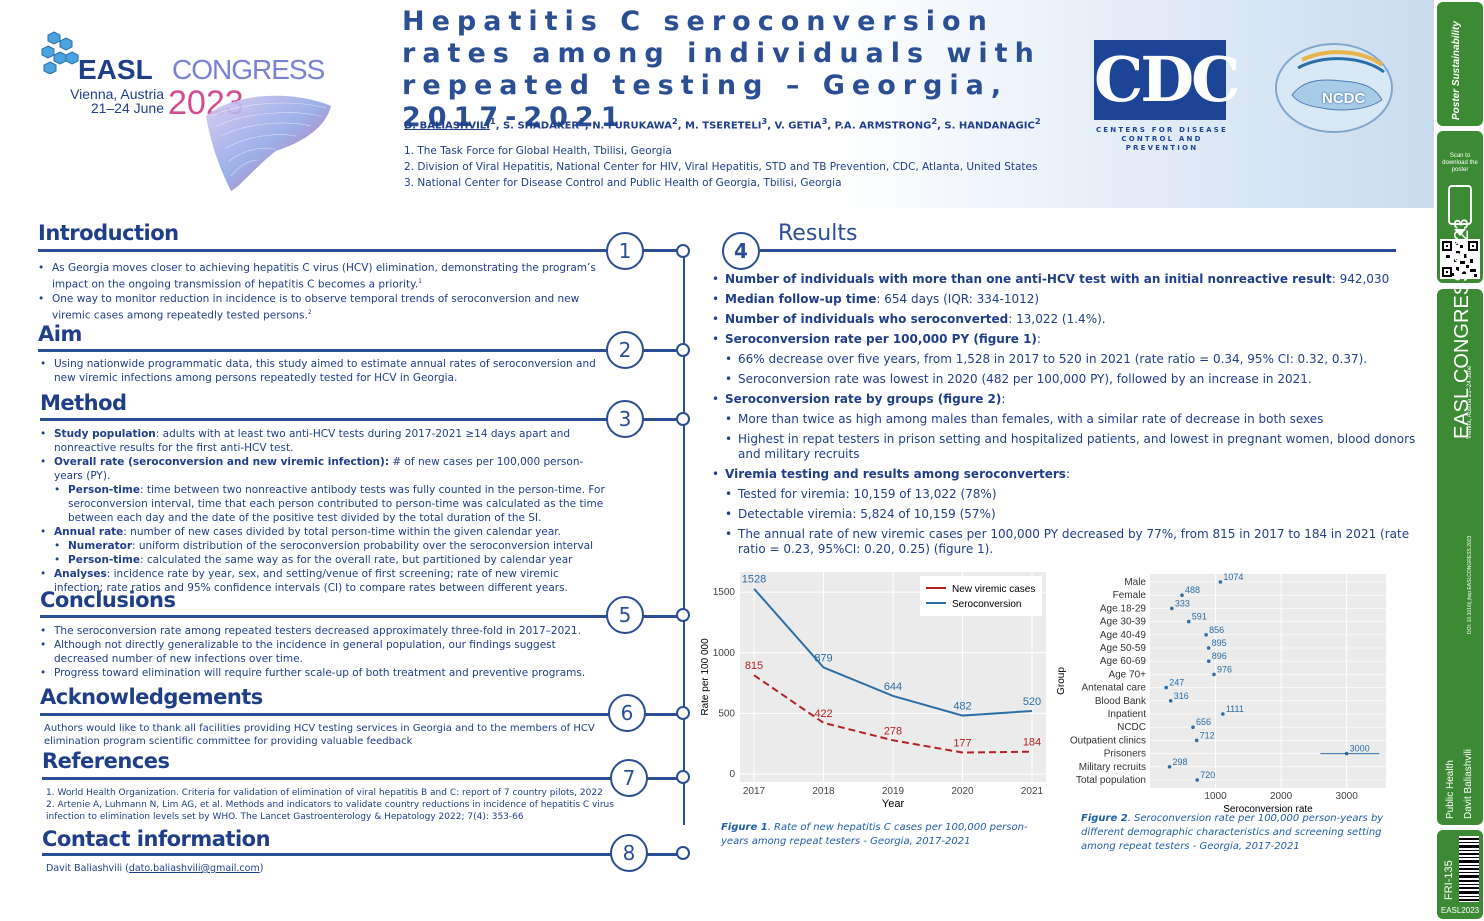 This screenshot has height=921, width=1484. What do you see at coordinates (1470, 402) in the screenshot?
I see `sidebar-congress-sub: Vienna, Austria 21–24 June` at bounding box center [1470, 402].